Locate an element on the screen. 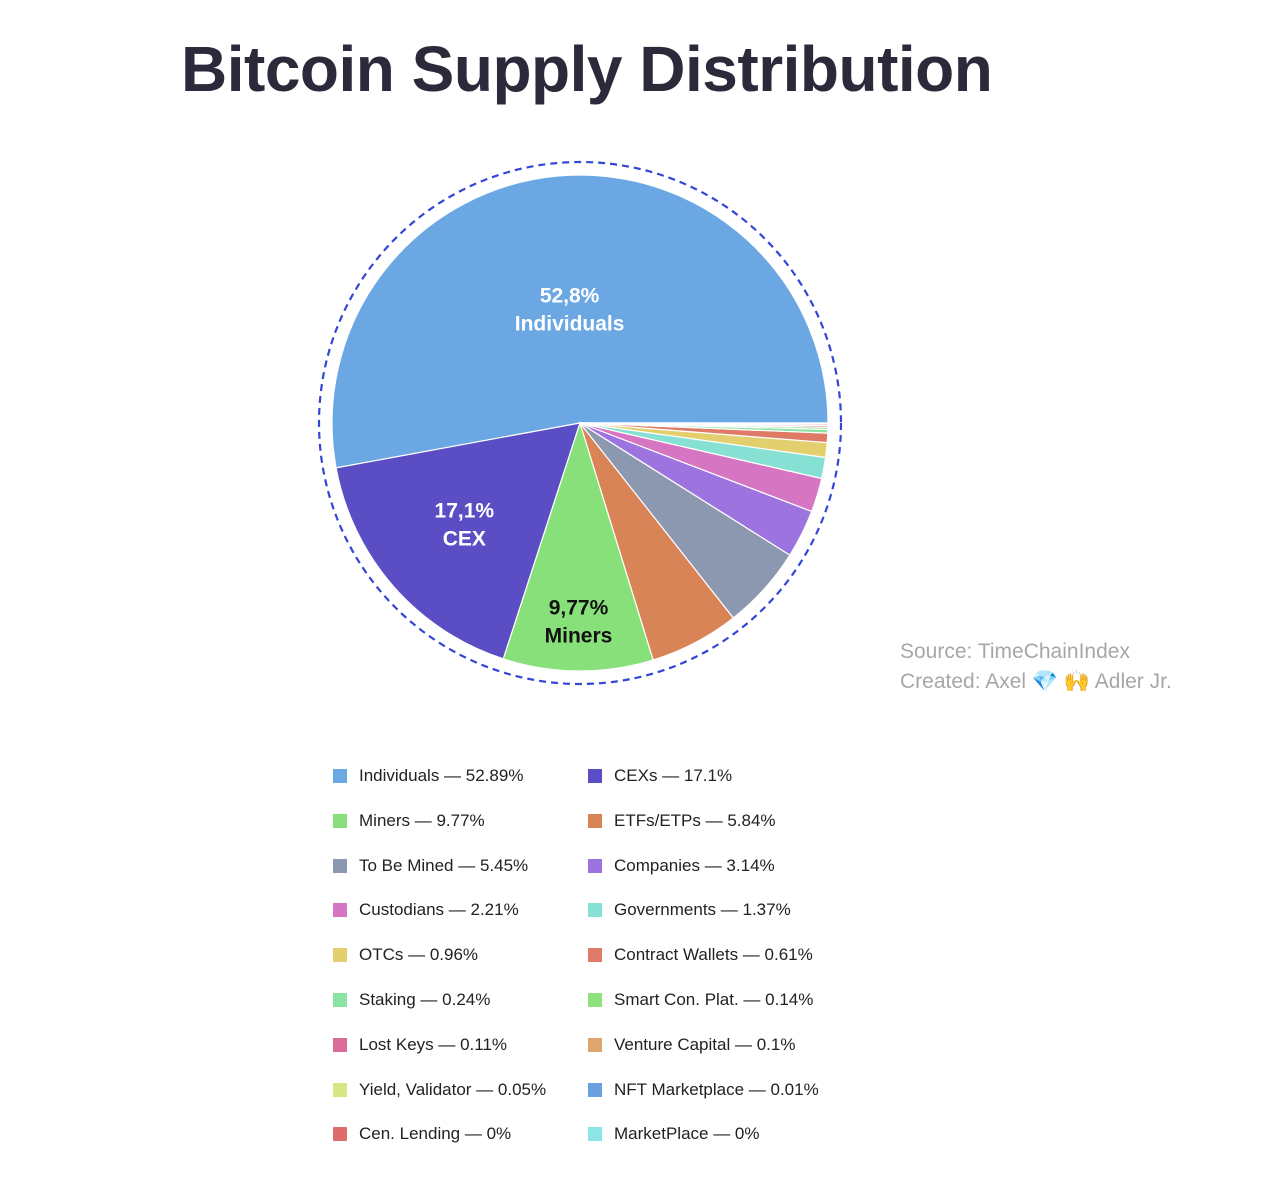  legend-item-contract-wallets: Contract Wallets — 0.61% is located at coordinates (715, 955).